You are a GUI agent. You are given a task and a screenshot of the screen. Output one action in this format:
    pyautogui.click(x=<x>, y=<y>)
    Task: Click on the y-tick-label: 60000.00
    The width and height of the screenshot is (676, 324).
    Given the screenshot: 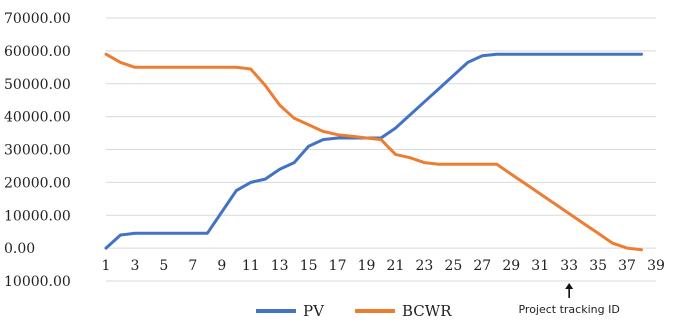 What is the action you would take?
    pyautogui.click(x=37, y=52)
    